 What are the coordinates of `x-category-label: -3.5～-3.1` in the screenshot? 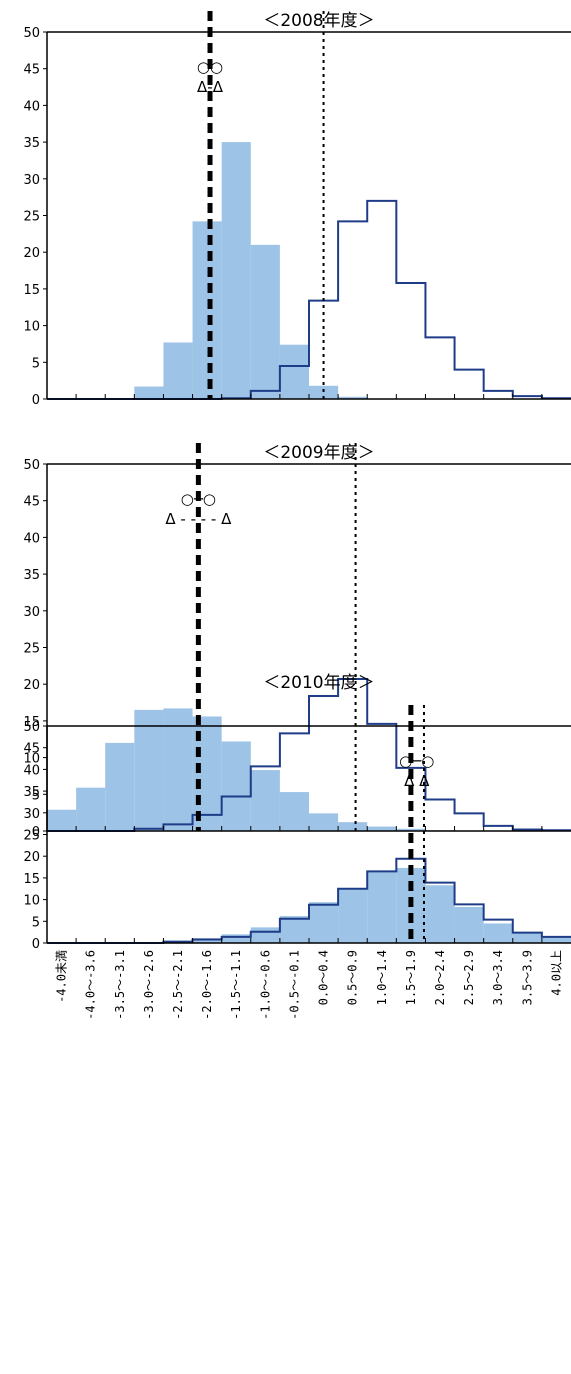 It's located at (120, 985).